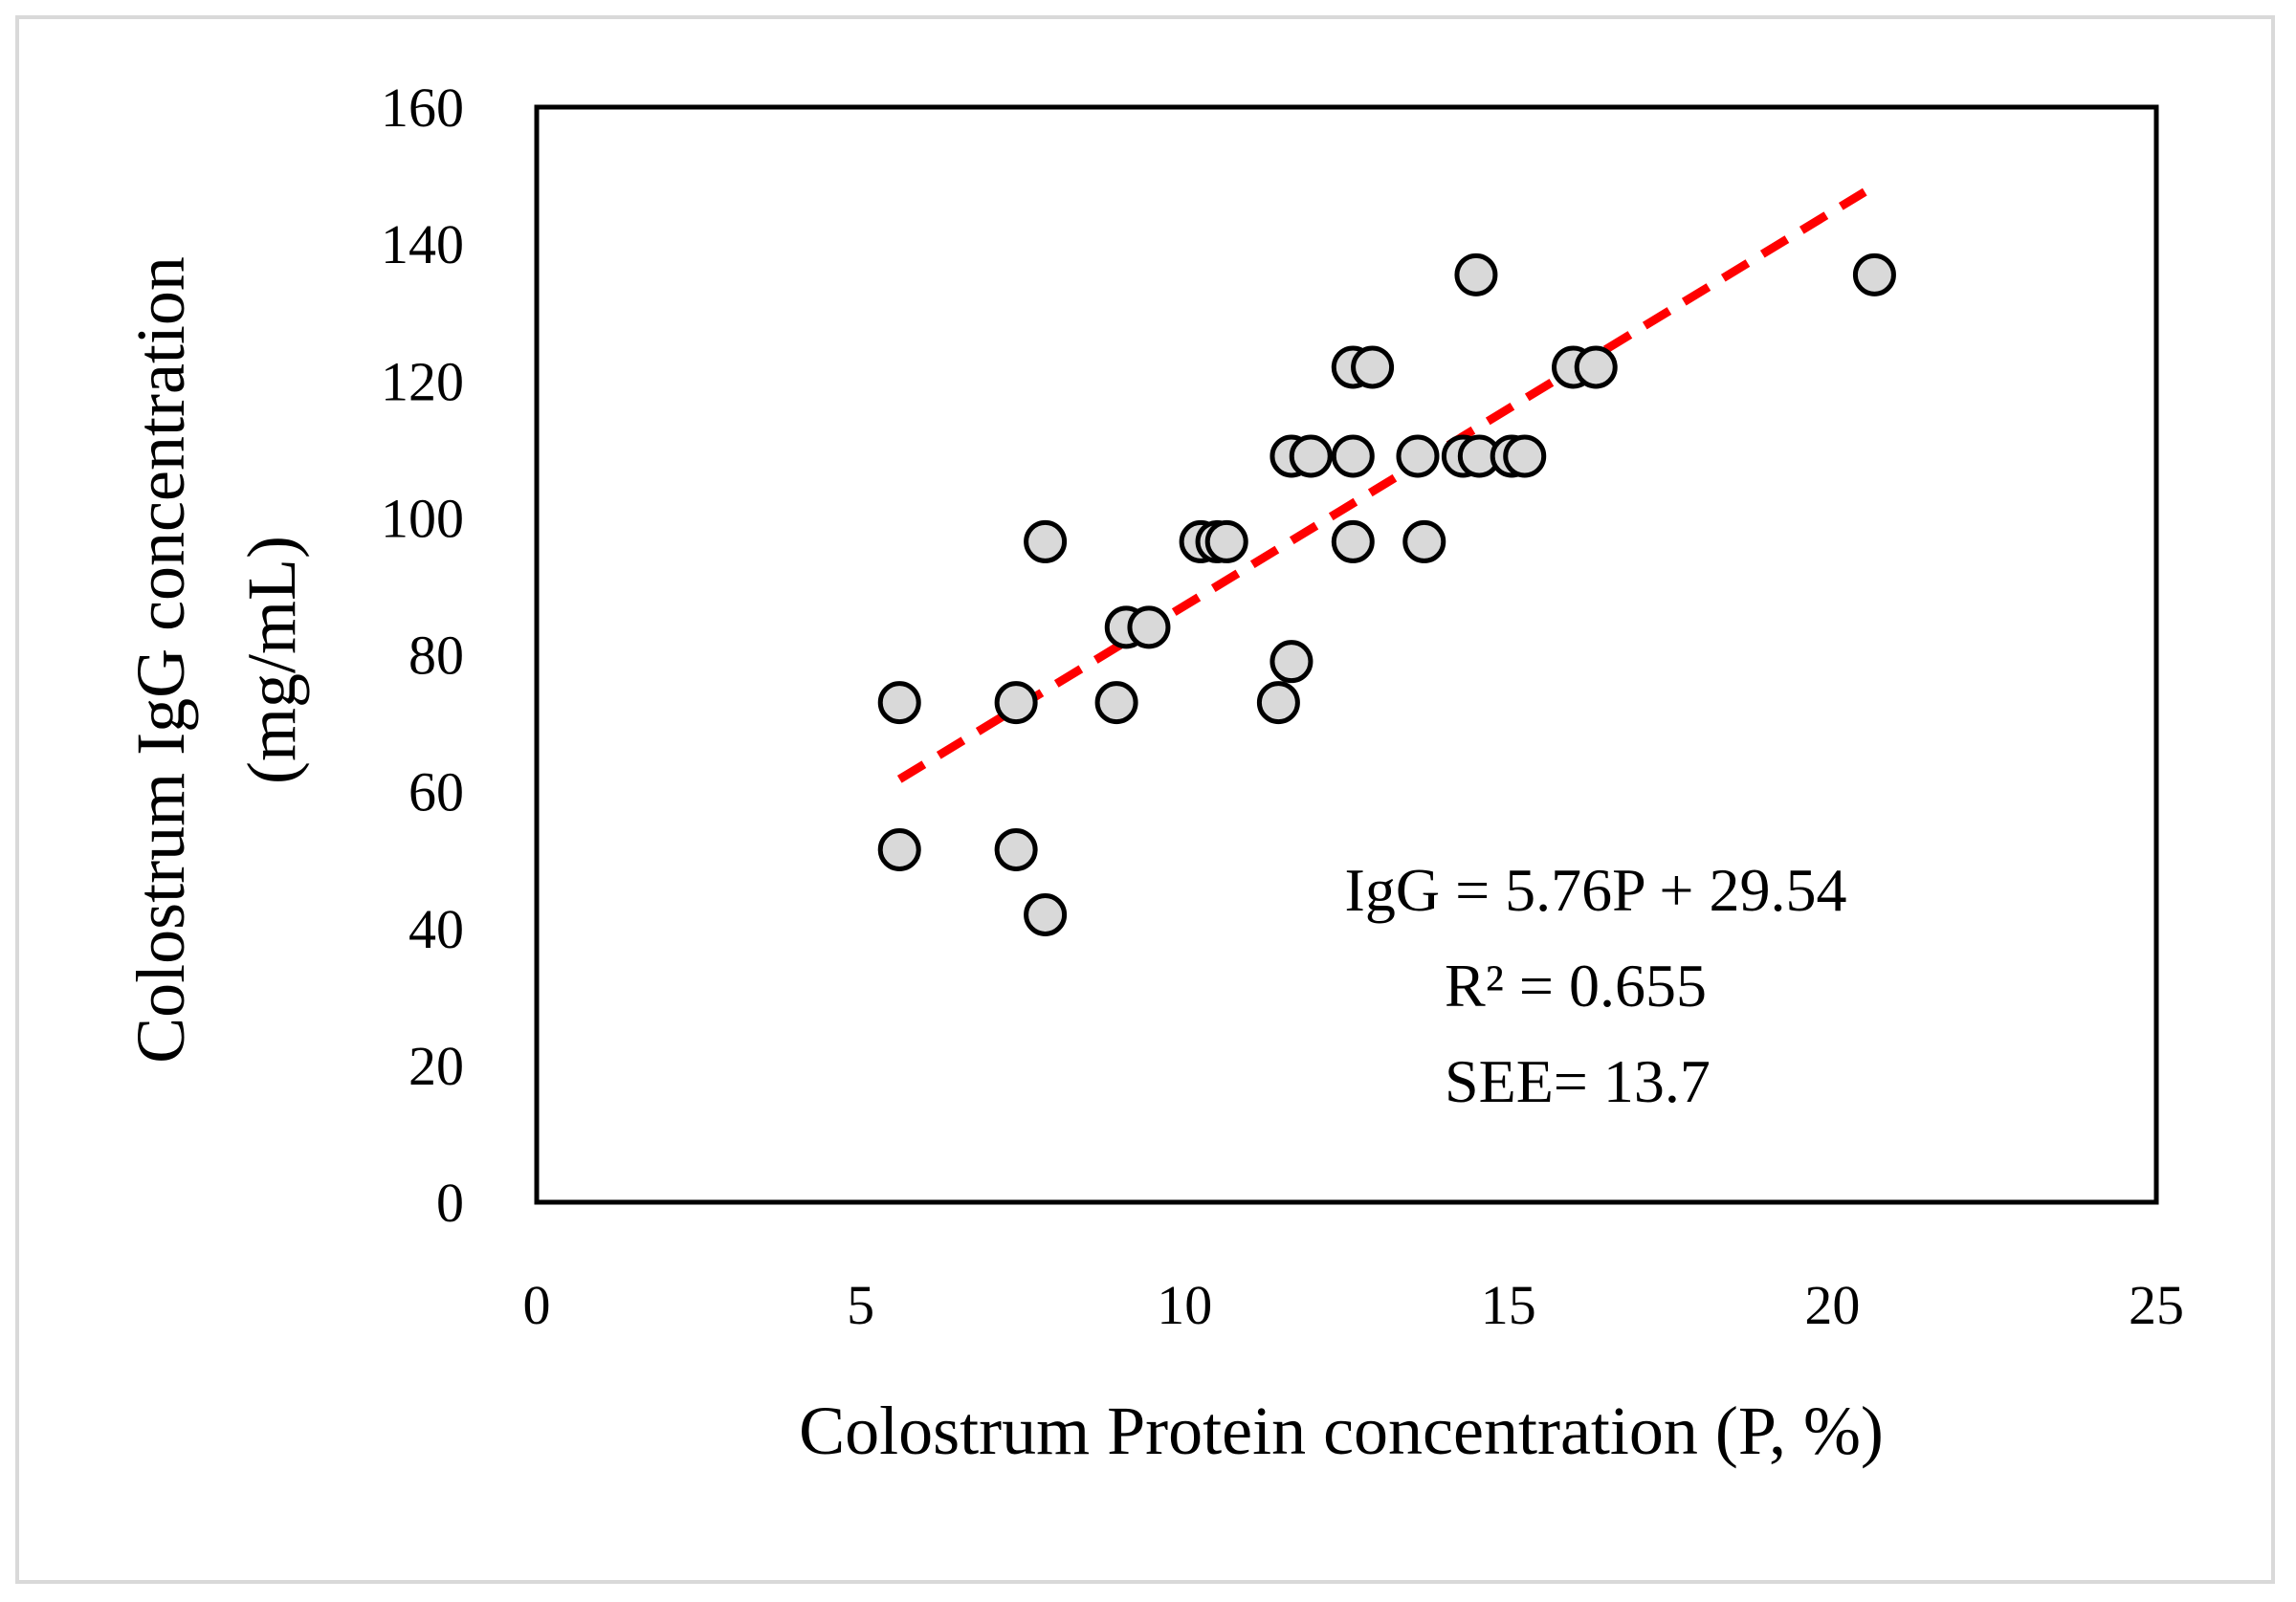  What do you see at coordinates (1184, 1305) in the screenshot?
I see `x-tick-label: 10` at bounding box center [1184, 1305].